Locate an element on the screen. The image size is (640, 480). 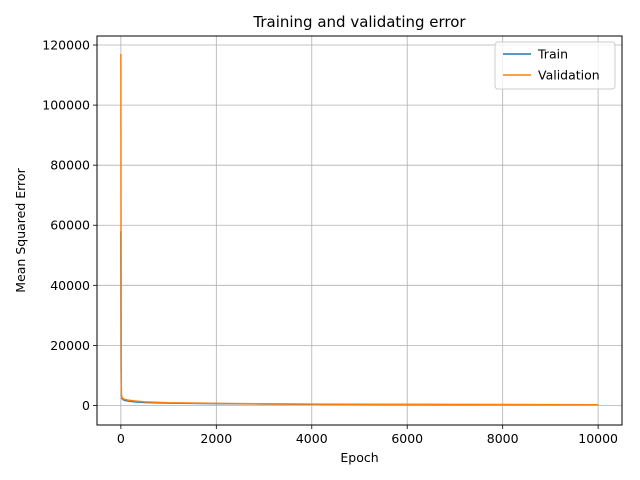
legend: Train Validation is located at coordinates (555, 65).